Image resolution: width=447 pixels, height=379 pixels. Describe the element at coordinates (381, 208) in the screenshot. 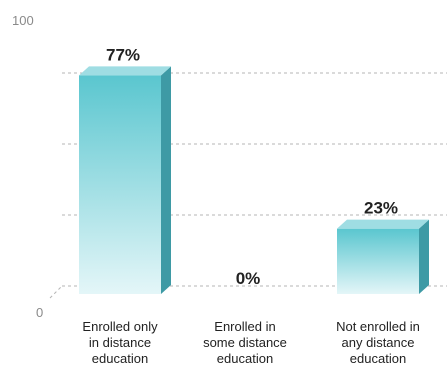

I see `value-label: 23%` at that location.